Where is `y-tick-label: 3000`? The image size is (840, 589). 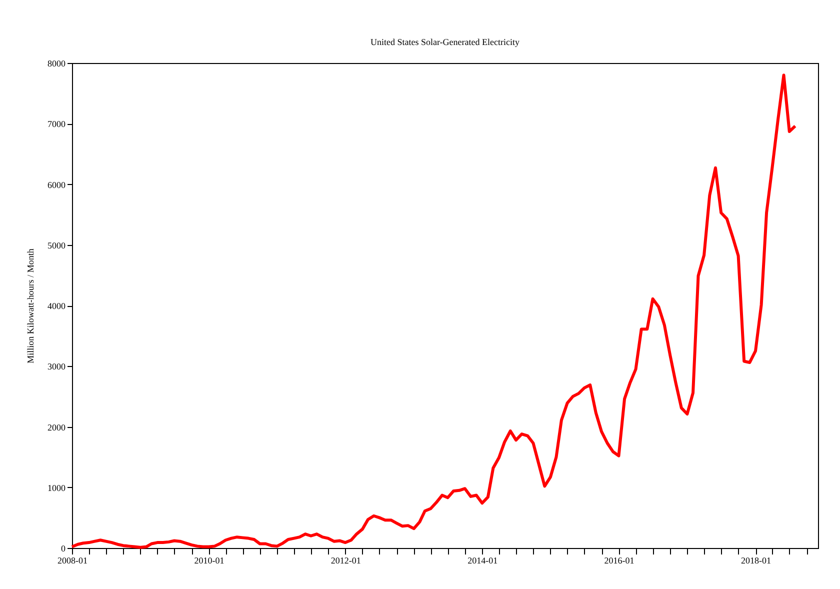 y-tick-label: 3000 is located at coordinates (57, 367).